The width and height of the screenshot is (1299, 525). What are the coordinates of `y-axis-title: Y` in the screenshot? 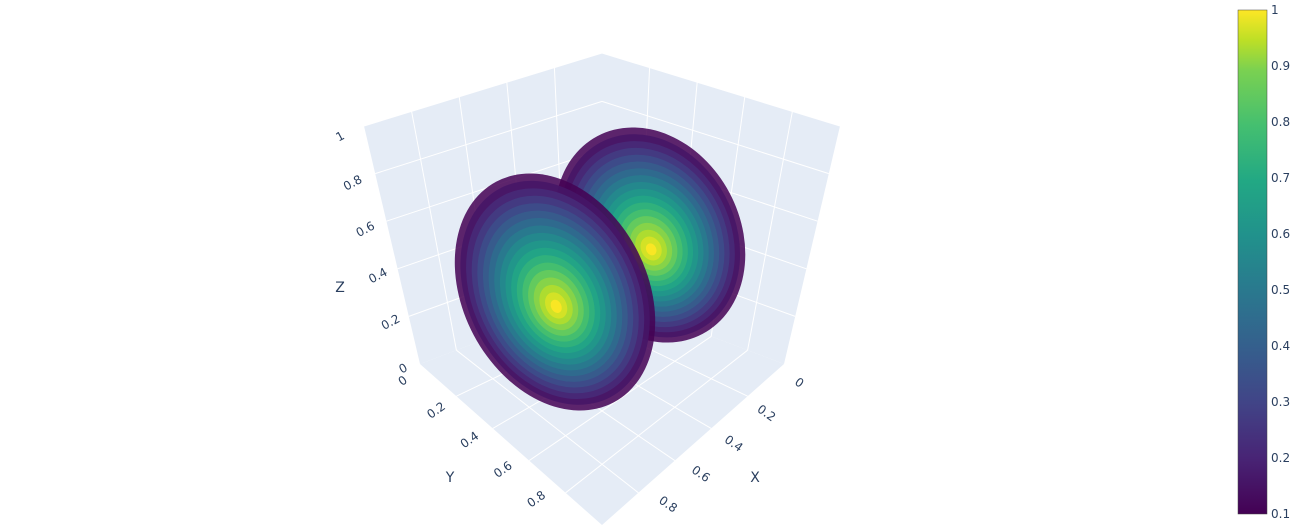 It's located at (450, 478).